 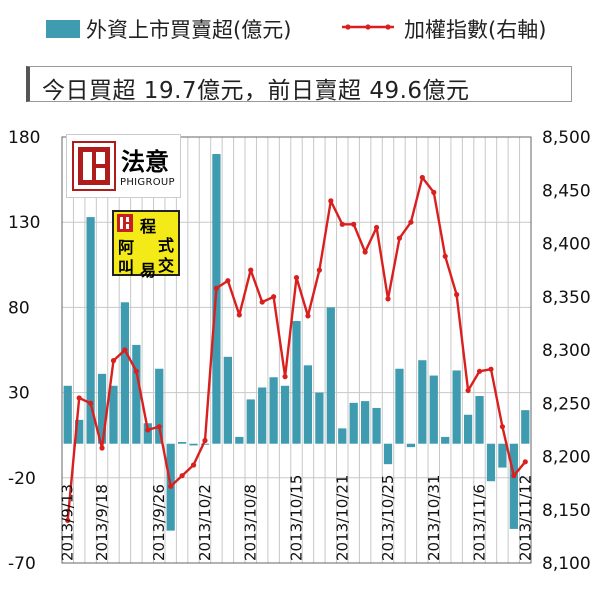 What do you see at coordinates (566, 191) in the screenshot?
I see `right-axis-tick-label: 8,450` at bounding box center [566, 191].